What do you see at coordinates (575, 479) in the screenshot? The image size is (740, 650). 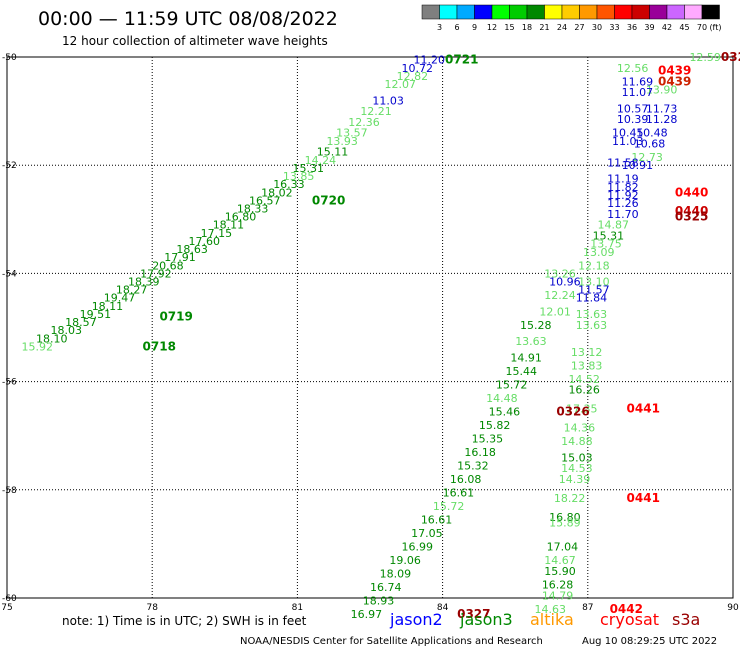 I see `swh-value-label: 14.39` at bounding box center [575, 479].